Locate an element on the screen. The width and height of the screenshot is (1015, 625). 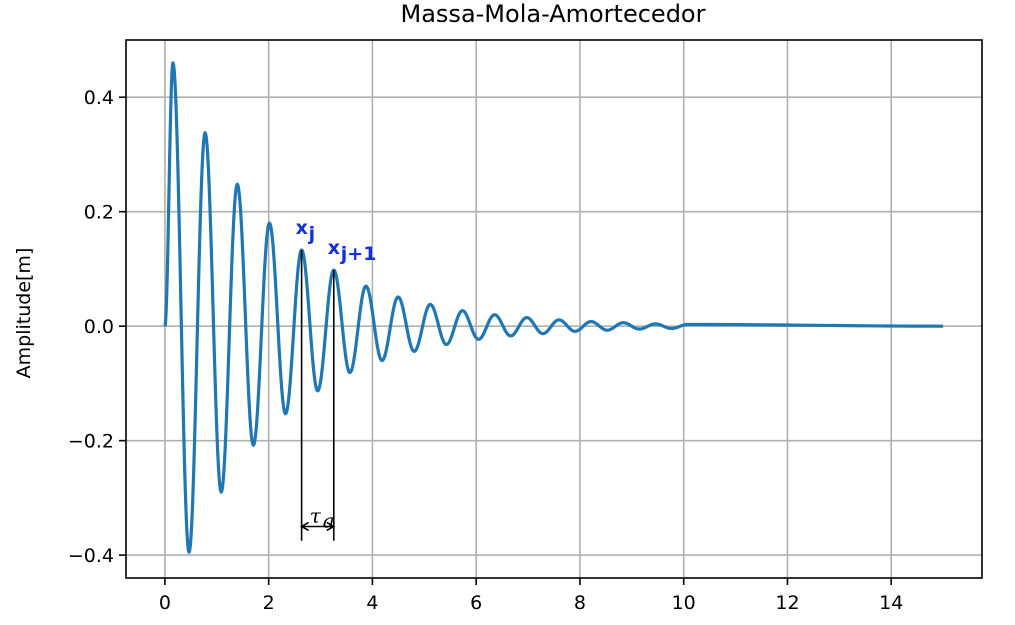
x-tick-label: 10 is located at coordinates (684, 603).